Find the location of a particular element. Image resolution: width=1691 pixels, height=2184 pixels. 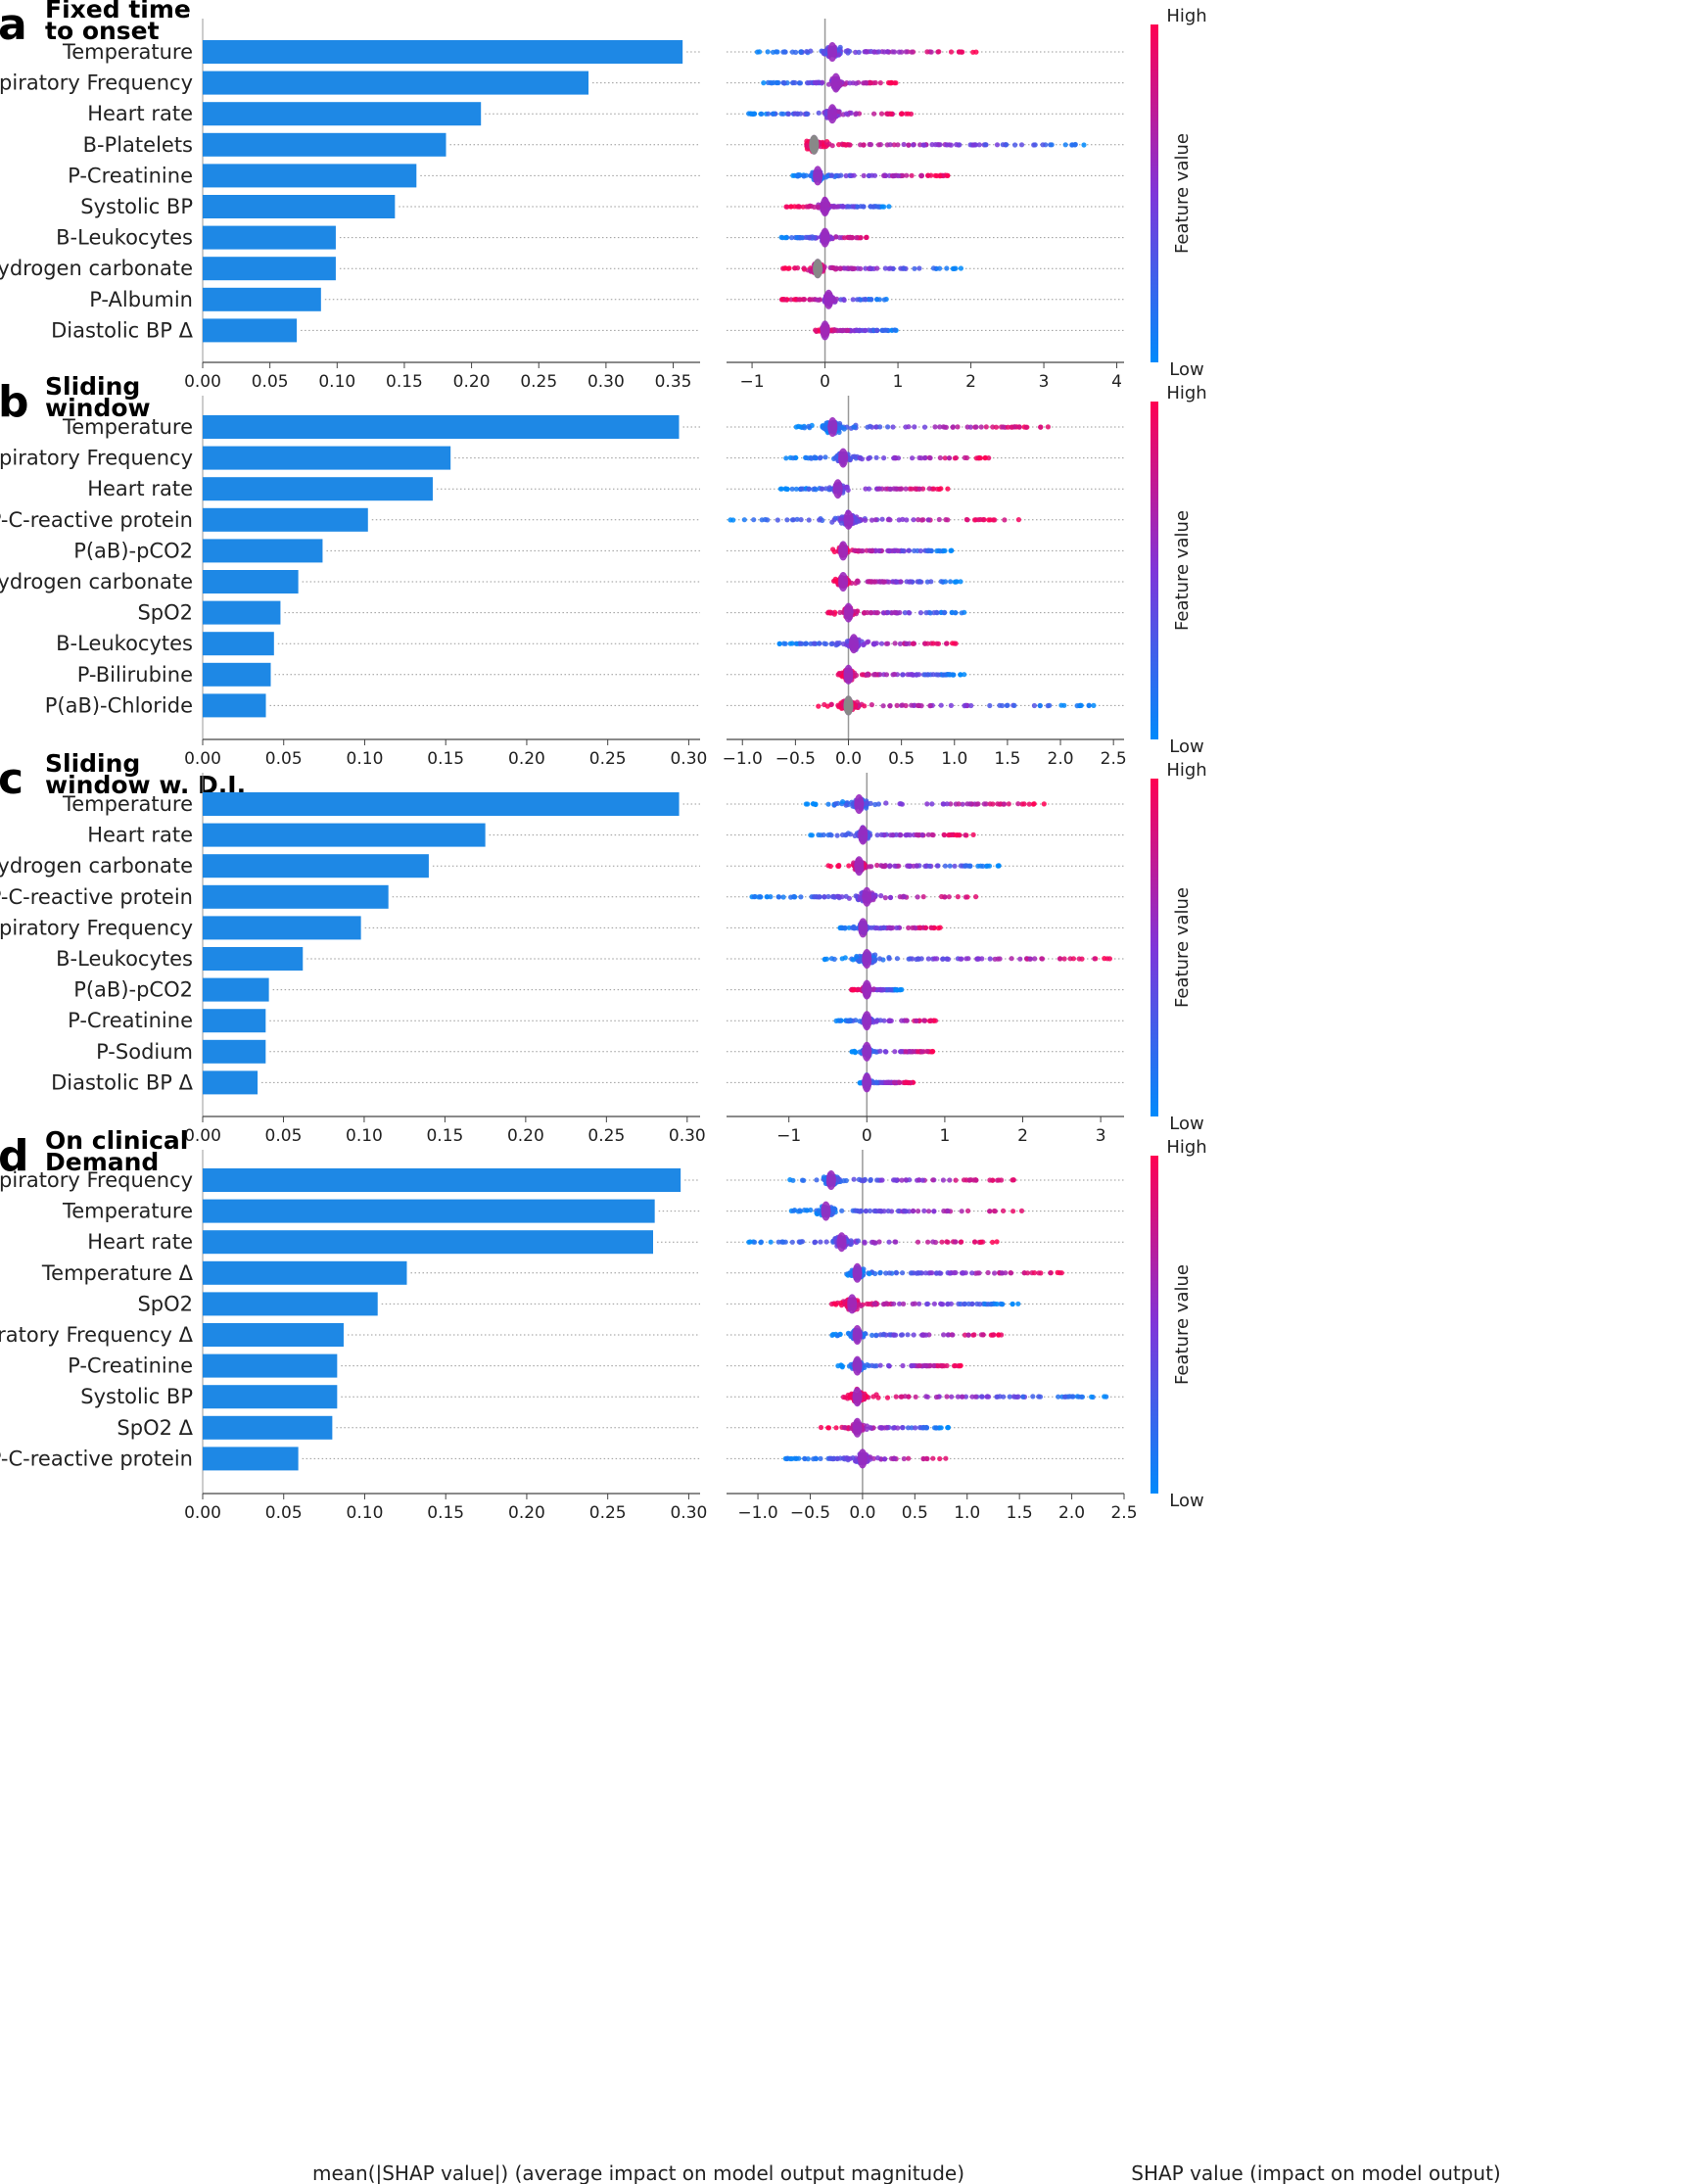

bar-x-tick-label: 0.25 is located at coordinates (608, 1513).